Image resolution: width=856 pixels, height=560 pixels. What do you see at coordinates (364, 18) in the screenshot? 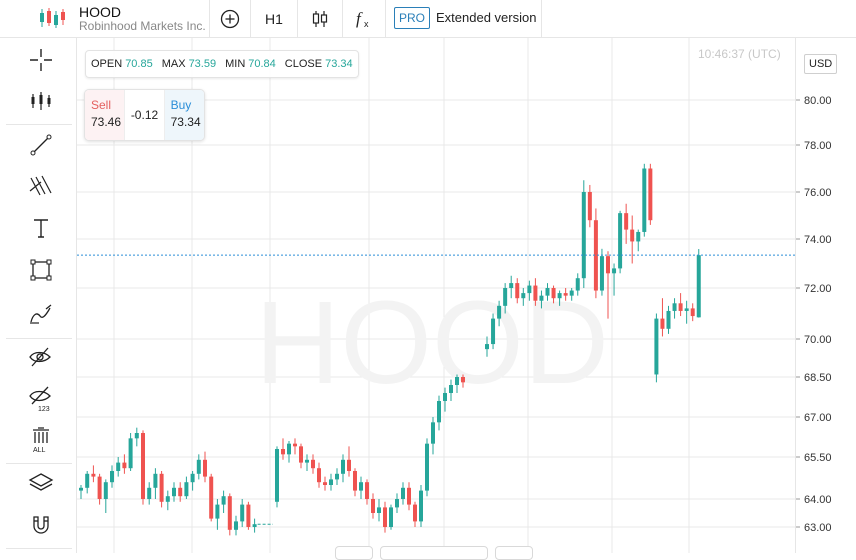
I see `function-button: f x` at bounding box center [364, 18].